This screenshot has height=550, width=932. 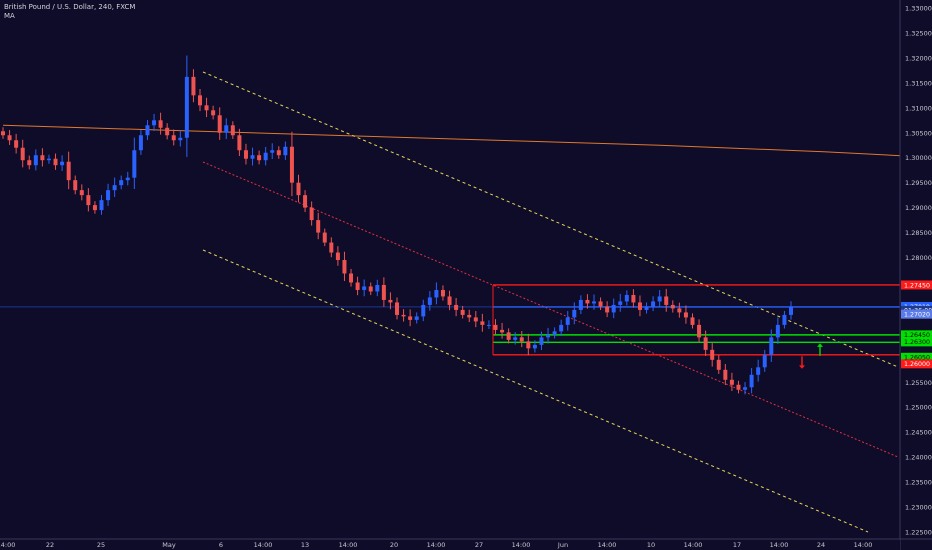 I want to click on price-label-bg, so click(x=916, y=335).